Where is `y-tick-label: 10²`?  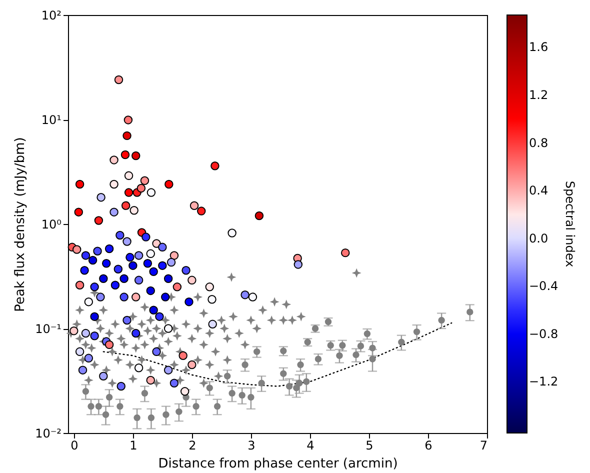
y-tick-label: 10² is located at coordinates (51, 15).